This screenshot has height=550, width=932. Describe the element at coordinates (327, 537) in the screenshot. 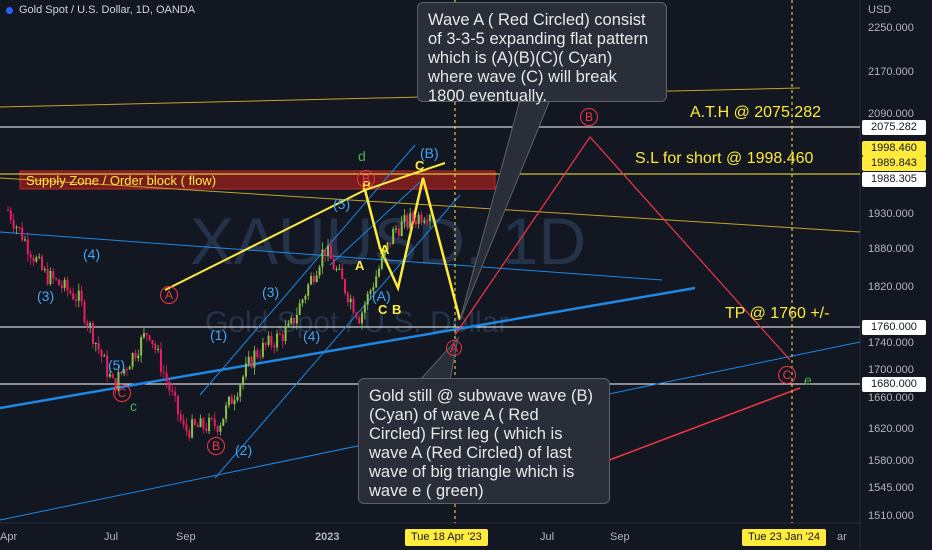

I see `time-tick: 2023` at that location.